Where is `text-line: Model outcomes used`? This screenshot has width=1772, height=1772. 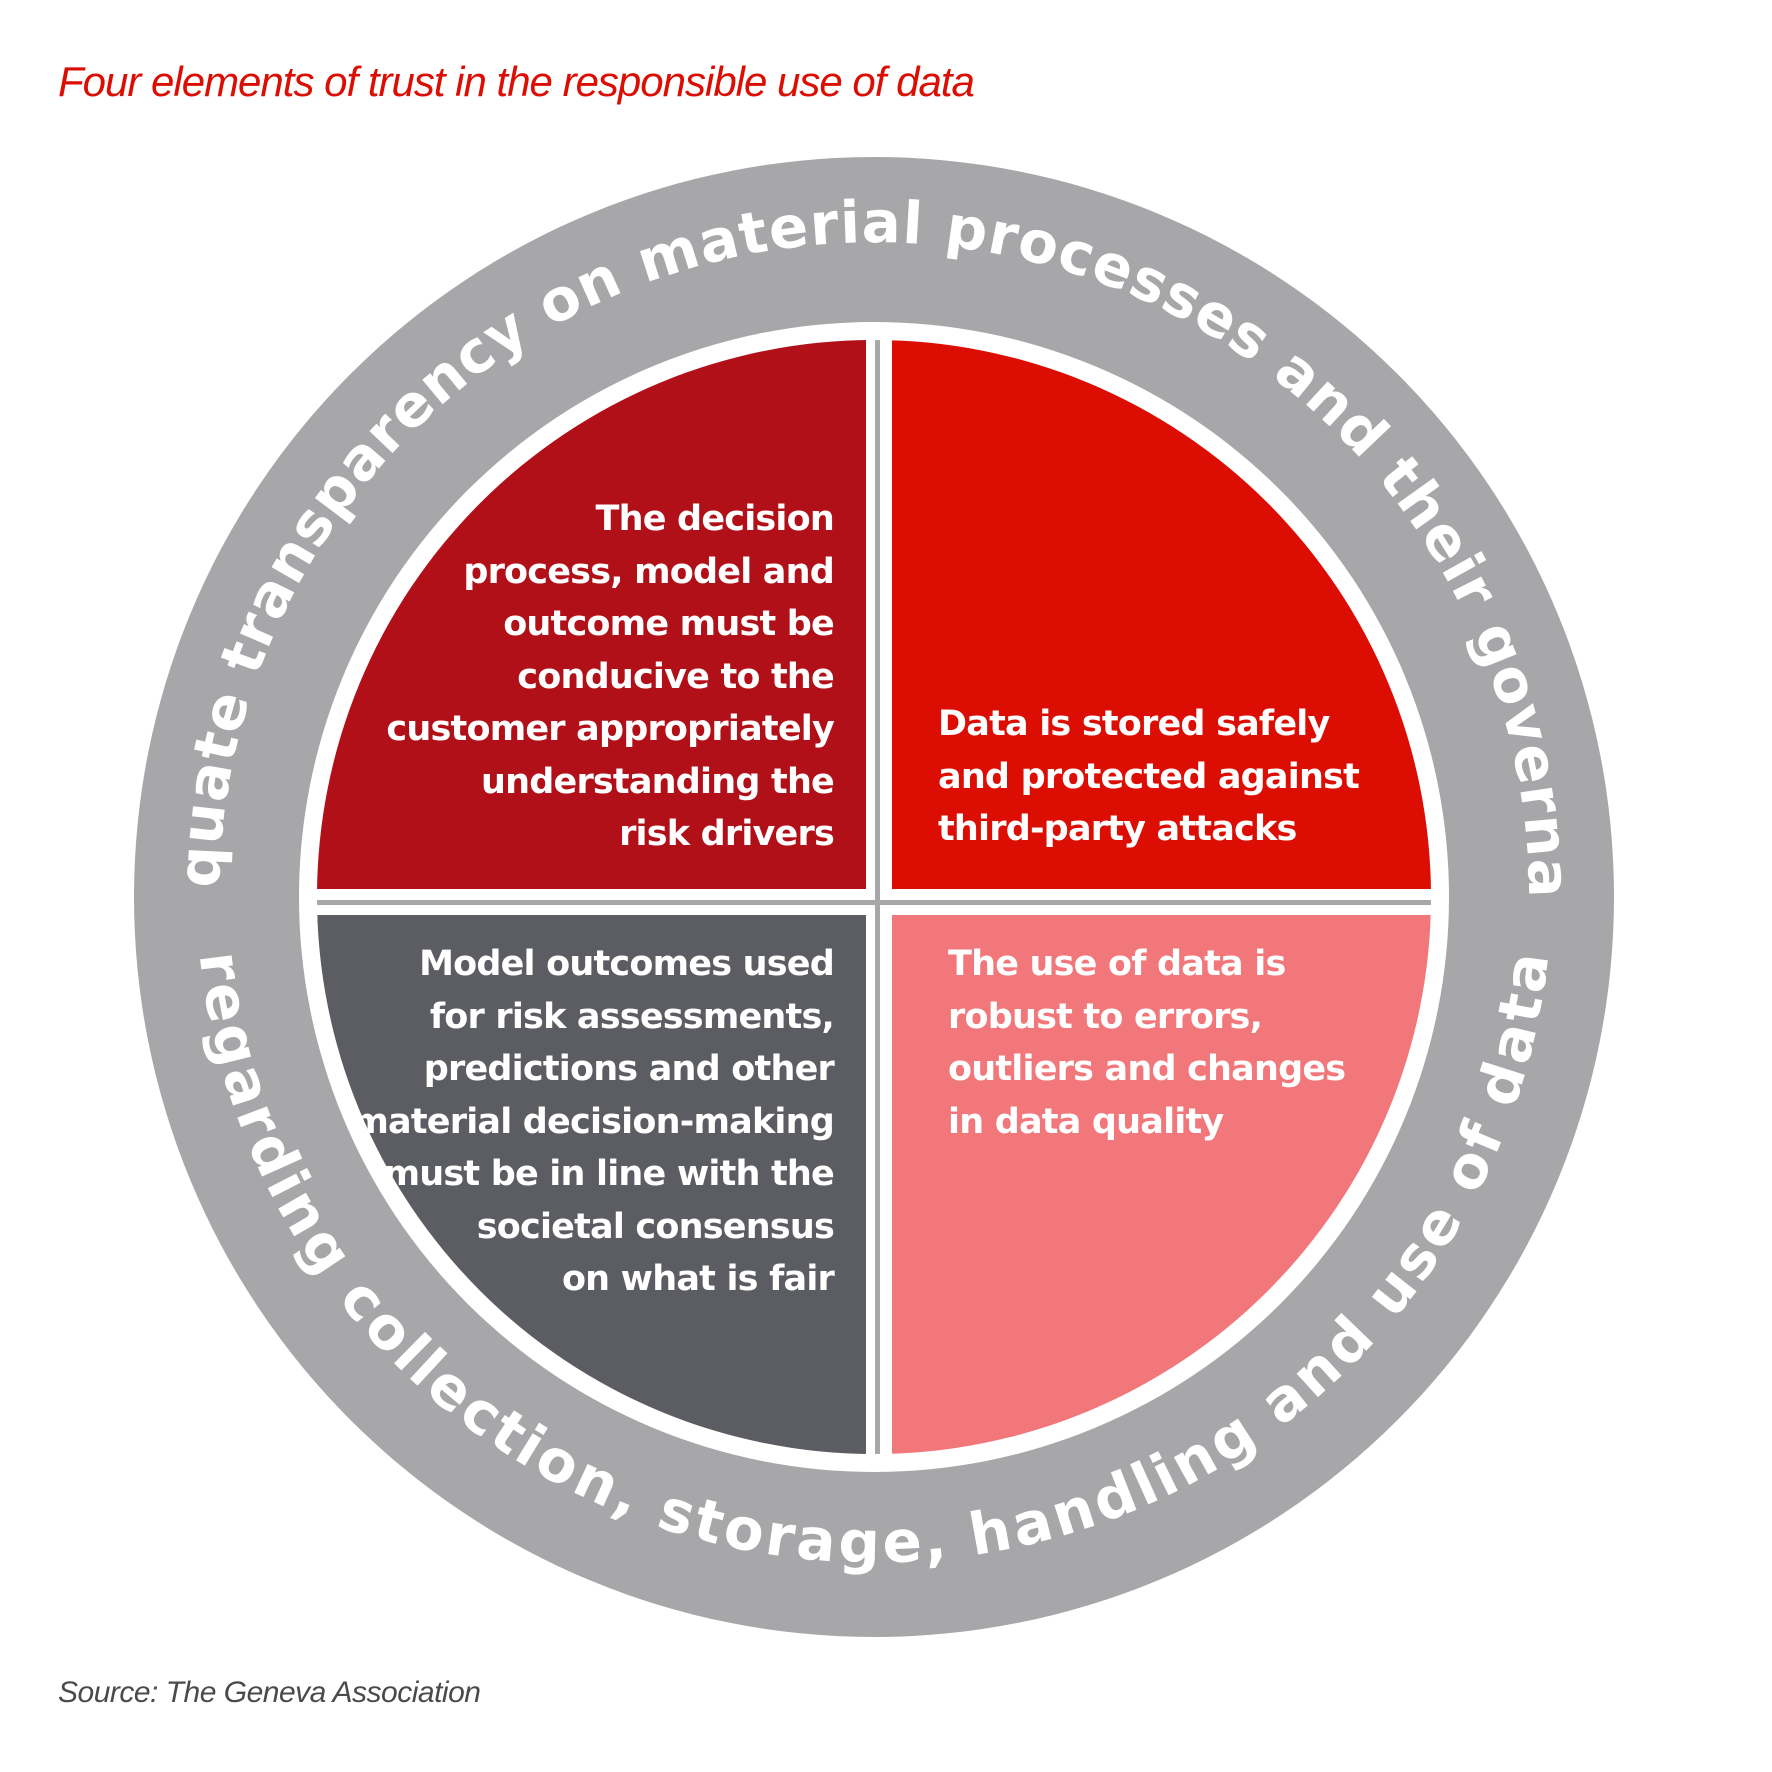 text-line: Model outcomes used is located at coordinates (627, 964).